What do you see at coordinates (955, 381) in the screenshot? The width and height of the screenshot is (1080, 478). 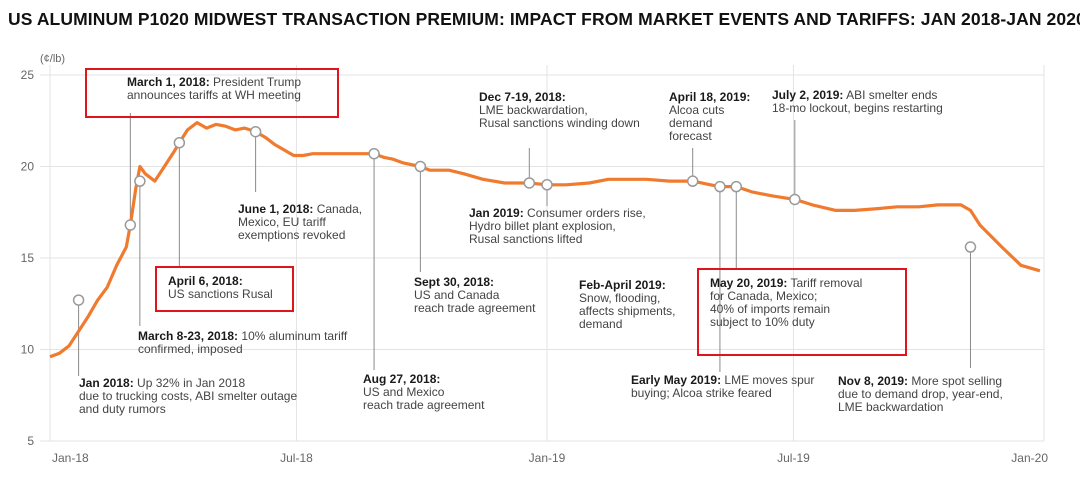 I see `annotation-text: More spot selling` at bounding box center [955, 381].